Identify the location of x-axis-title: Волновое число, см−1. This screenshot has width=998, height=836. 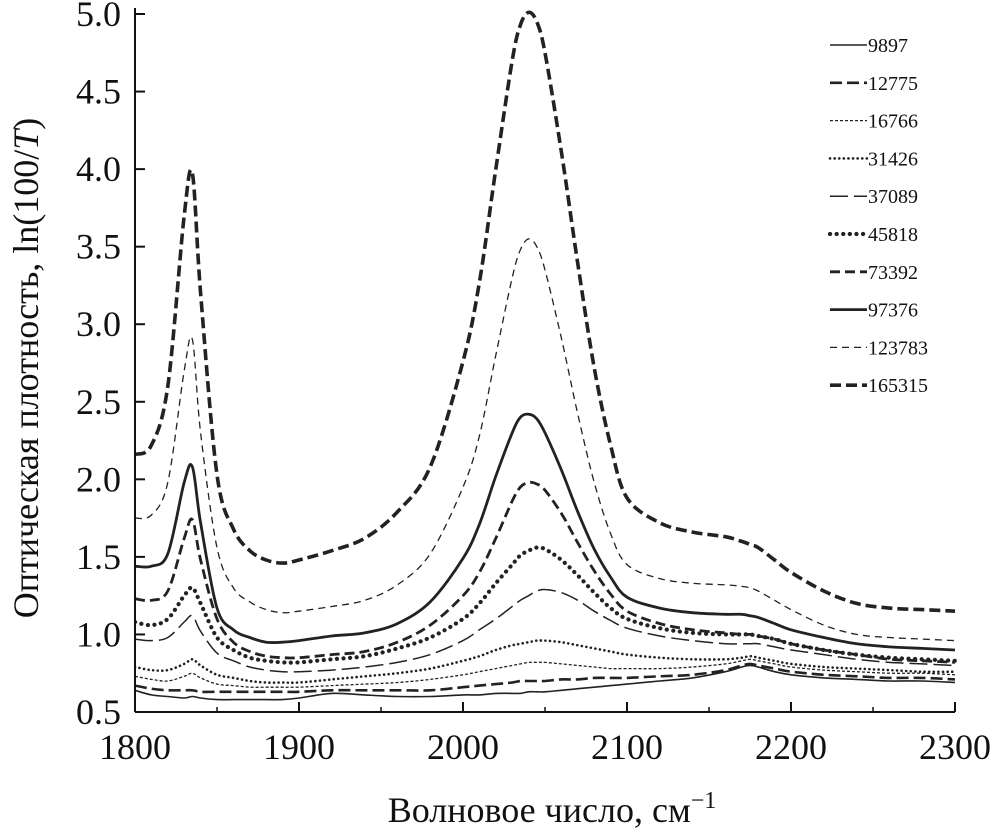
(552, 809).